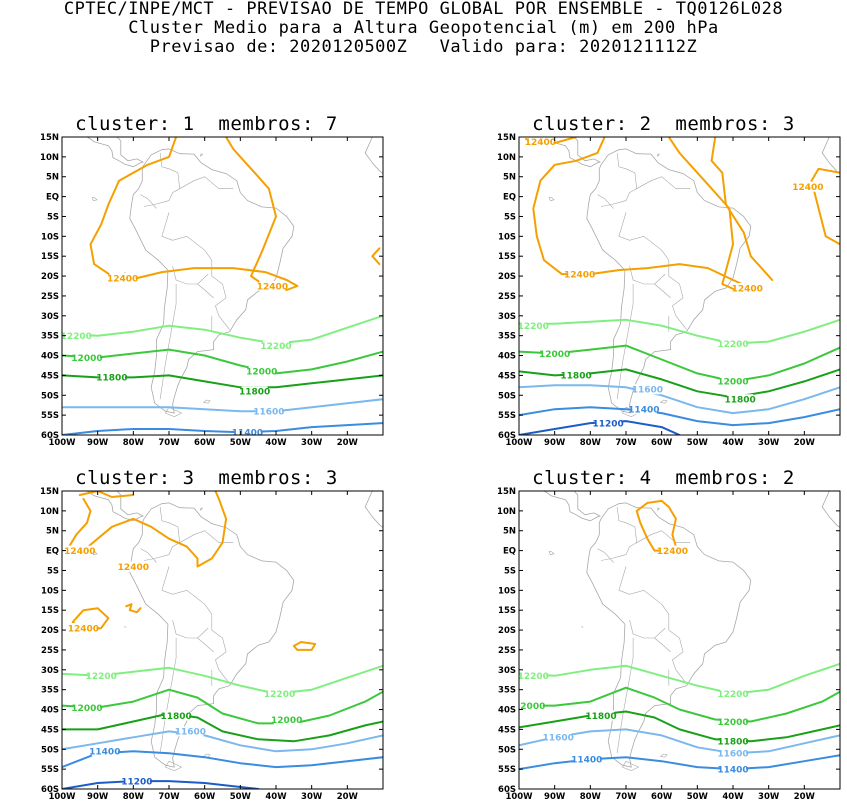 This screenshot has width=847, height=805. I want to click on lat-tick-label: 15N, so click(49, 492).